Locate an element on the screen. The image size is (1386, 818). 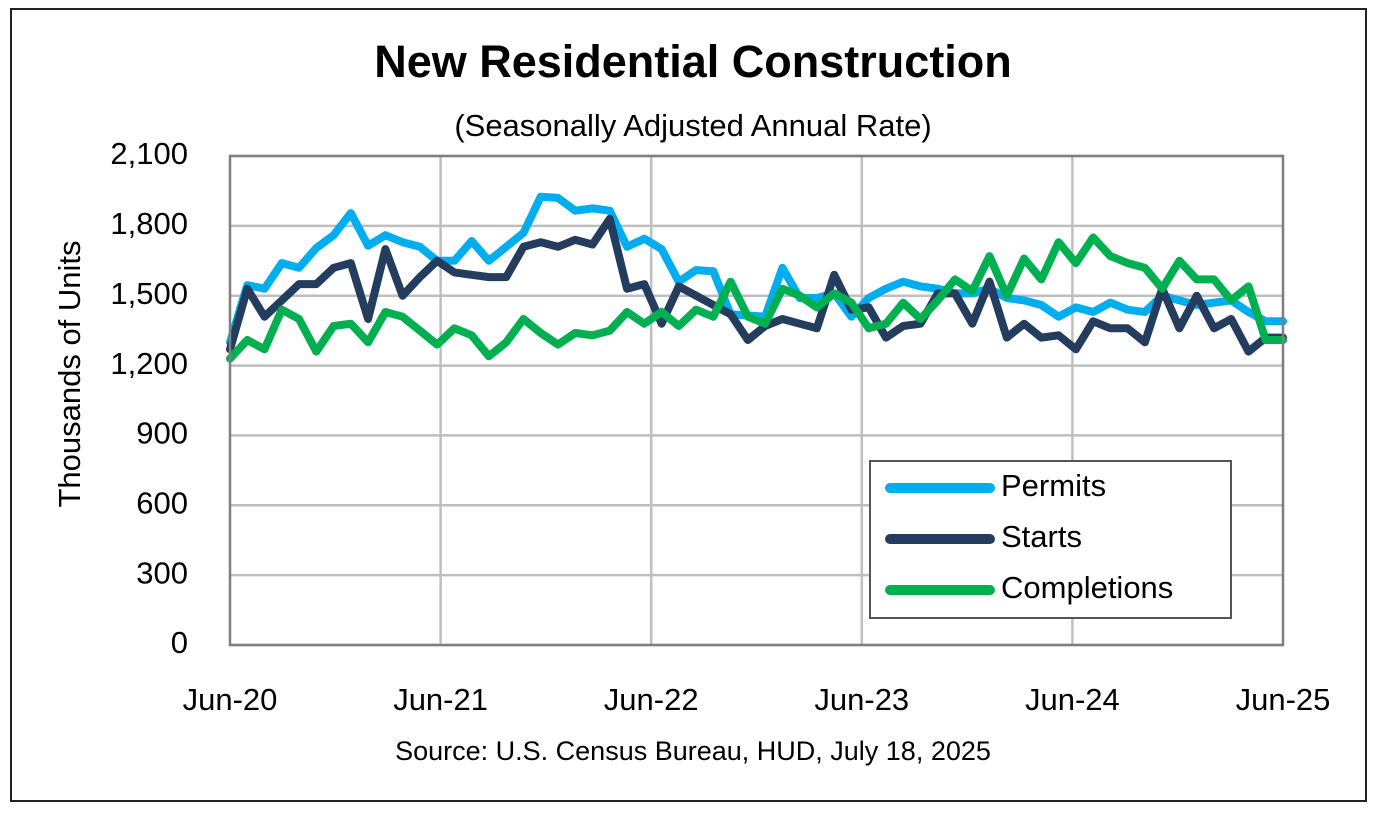
legend-label-permits: Permits is located at coordinates (1053, 485).